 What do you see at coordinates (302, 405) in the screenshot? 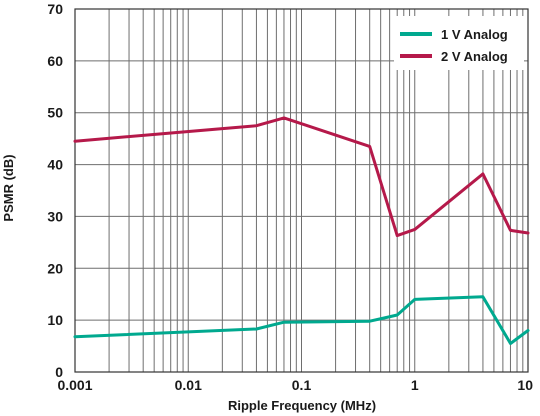
I see `x-axis-title: Ripple Frequency (MHz)` at bounding box center [302, 405].